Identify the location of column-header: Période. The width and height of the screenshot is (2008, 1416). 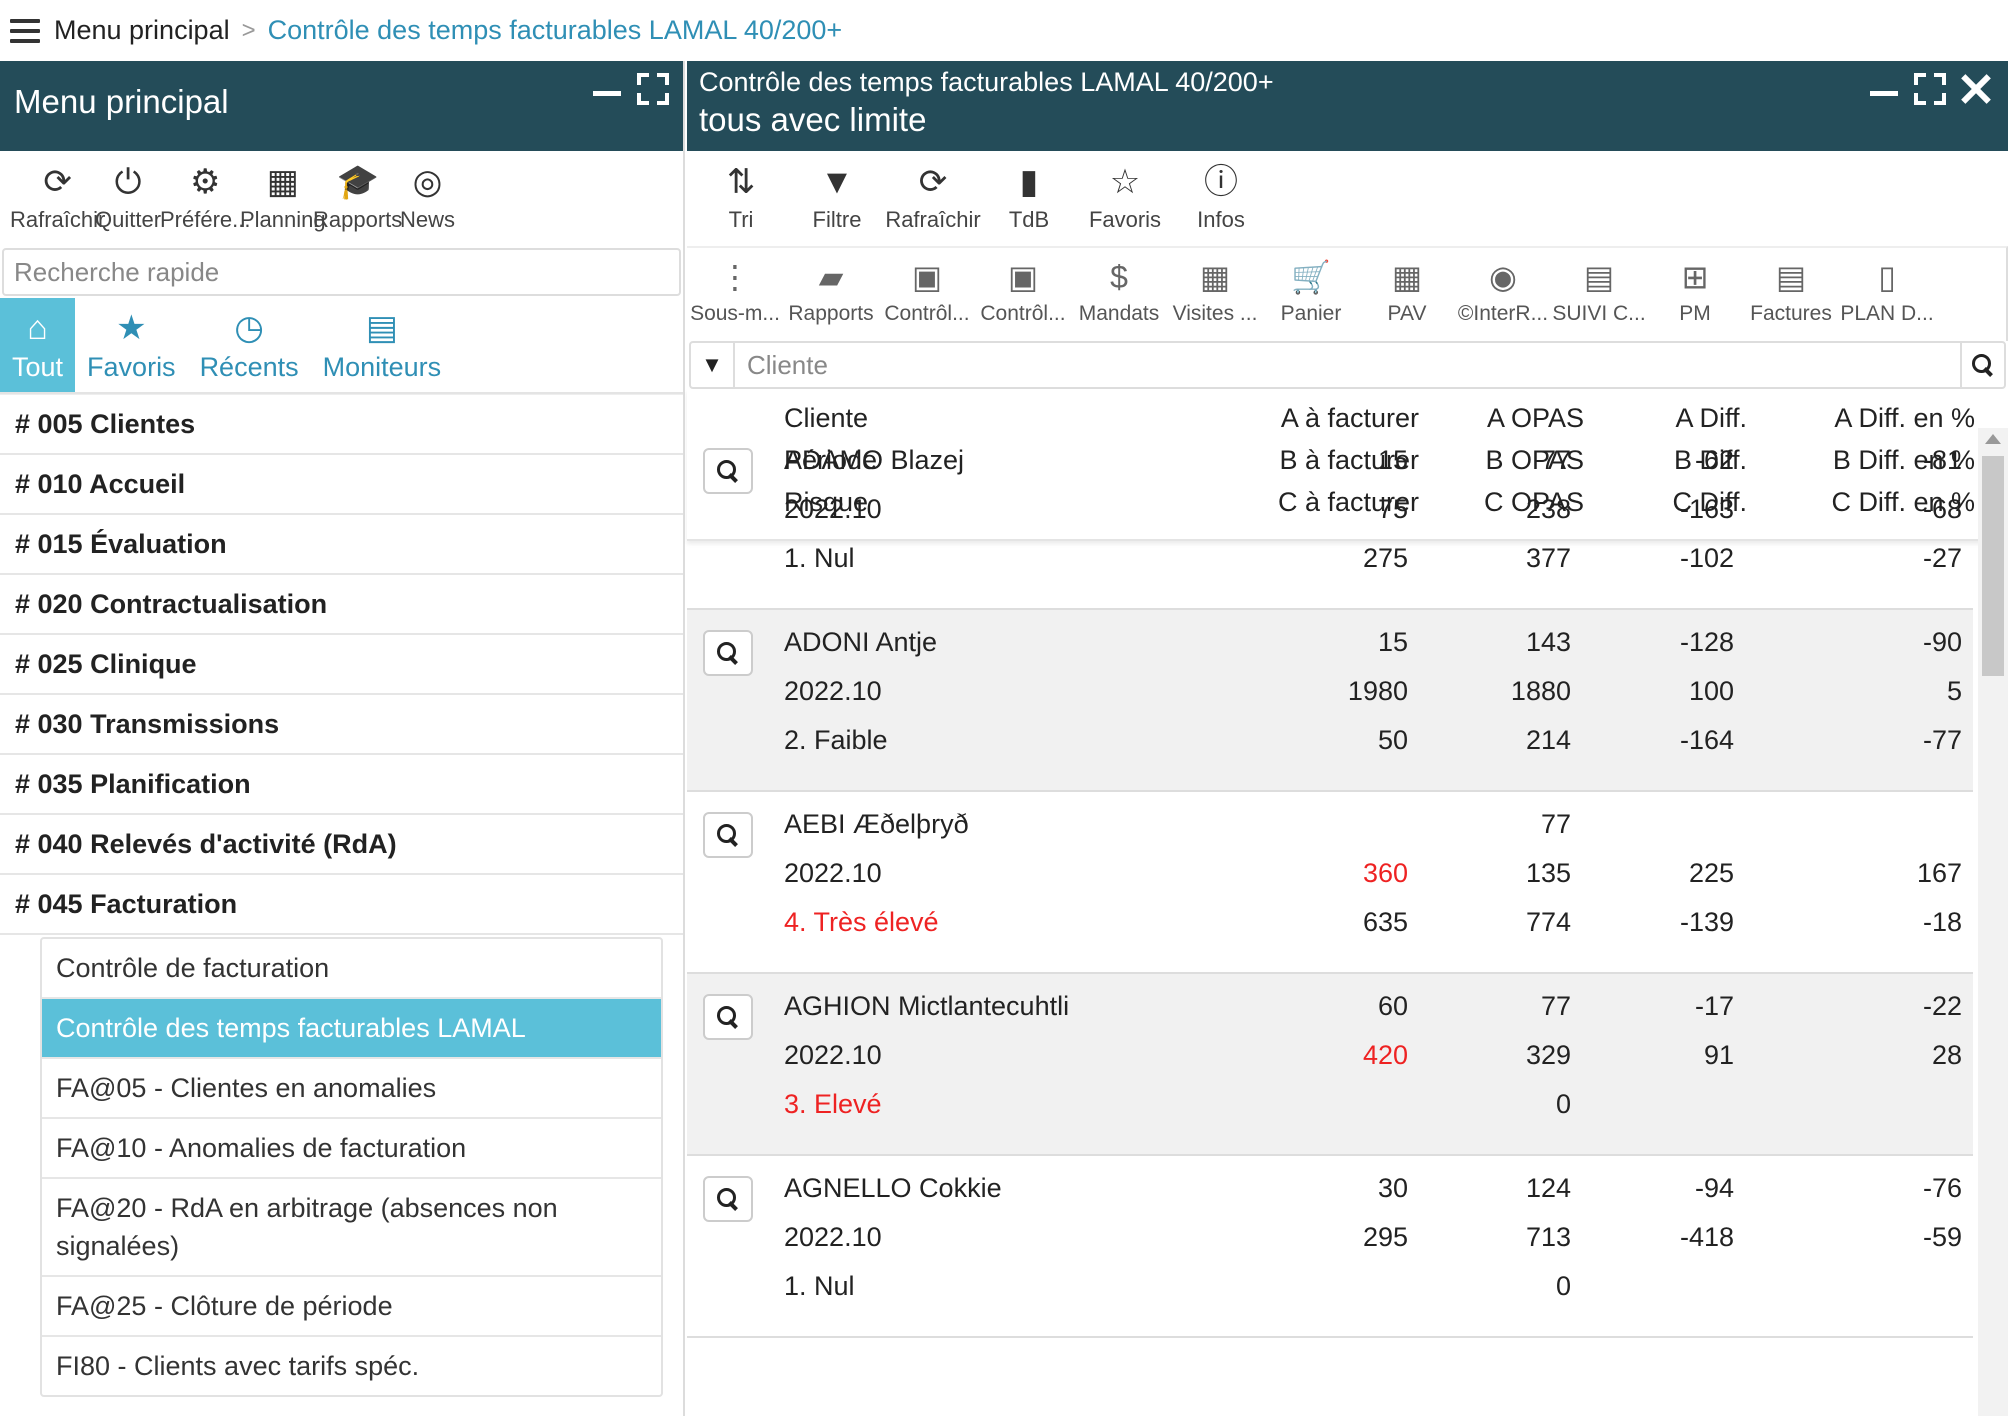
(831, 460).